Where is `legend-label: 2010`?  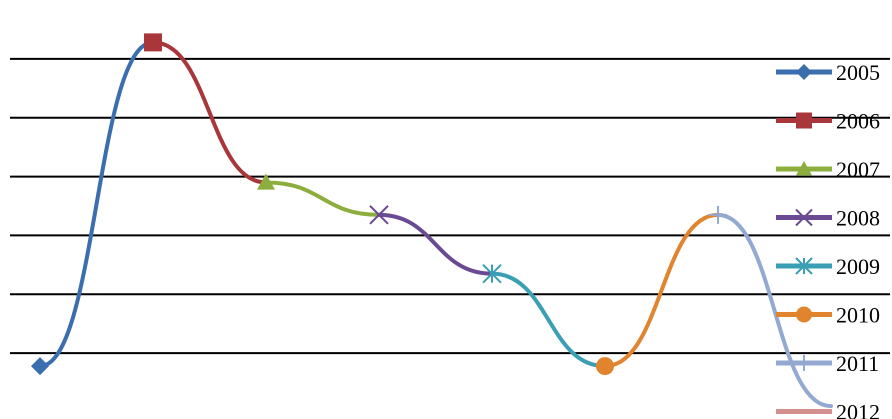 legend-label: 2010 is located at coordinates (858, 315).